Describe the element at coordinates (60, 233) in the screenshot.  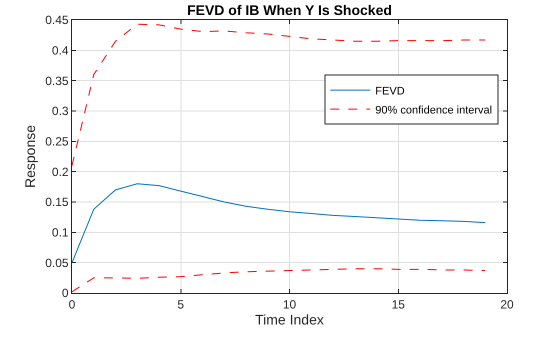
I see `y-tick-label: 0.1` at that location.